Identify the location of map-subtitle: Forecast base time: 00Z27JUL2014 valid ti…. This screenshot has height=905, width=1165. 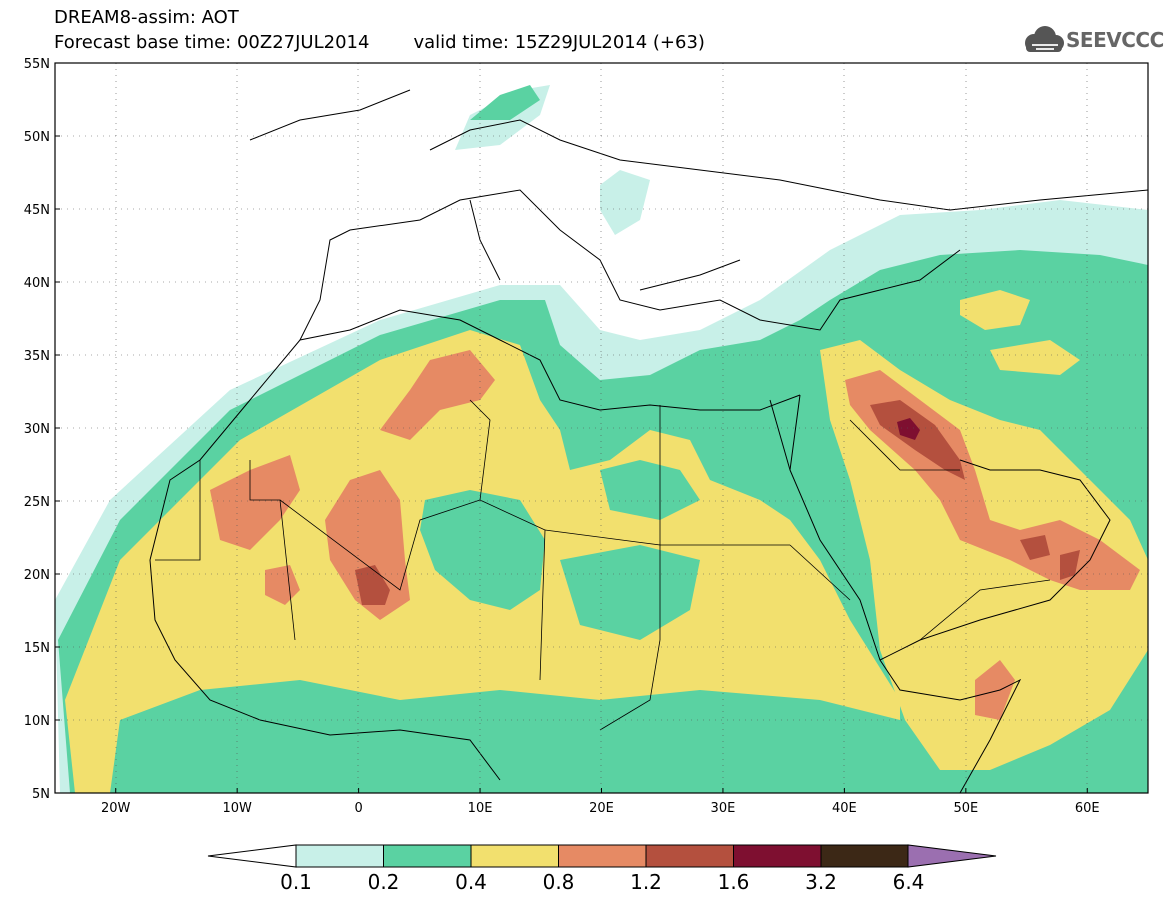
(379, 43).